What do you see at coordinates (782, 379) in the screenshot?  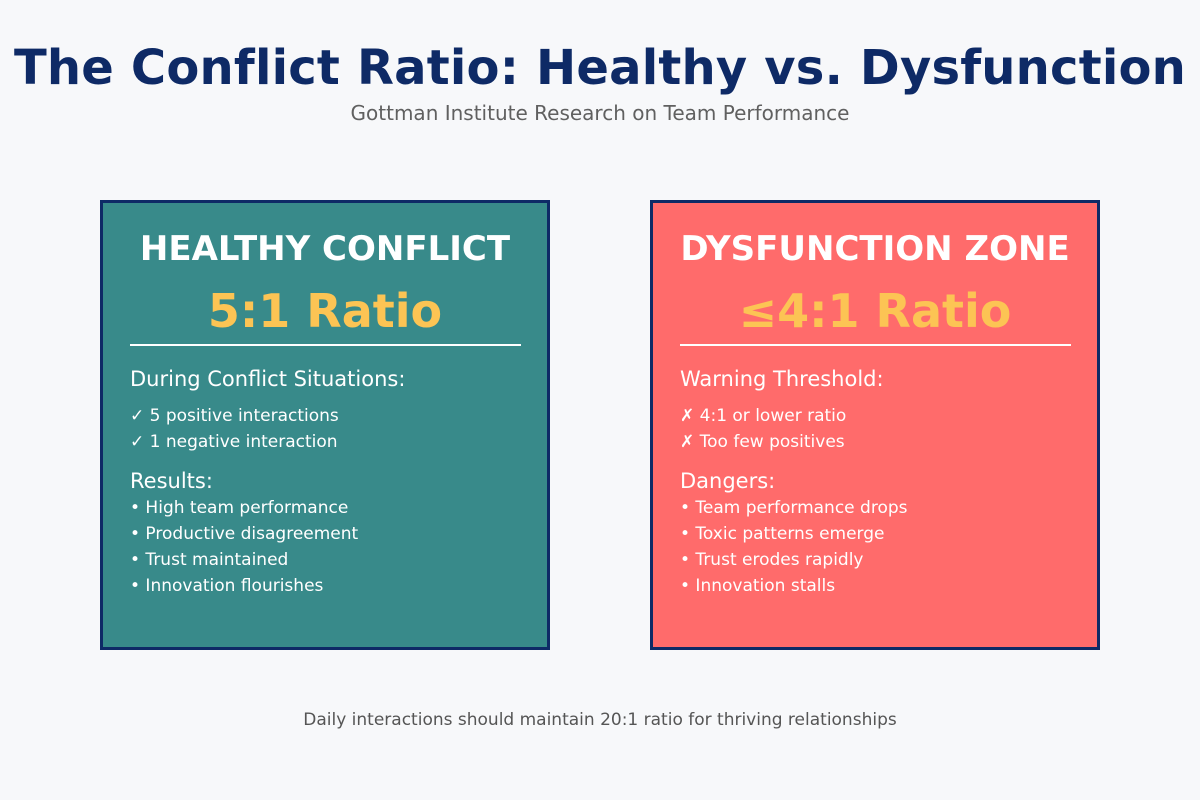 I see `section-label: Warning Threshold:` at bounding box center [782, 379].